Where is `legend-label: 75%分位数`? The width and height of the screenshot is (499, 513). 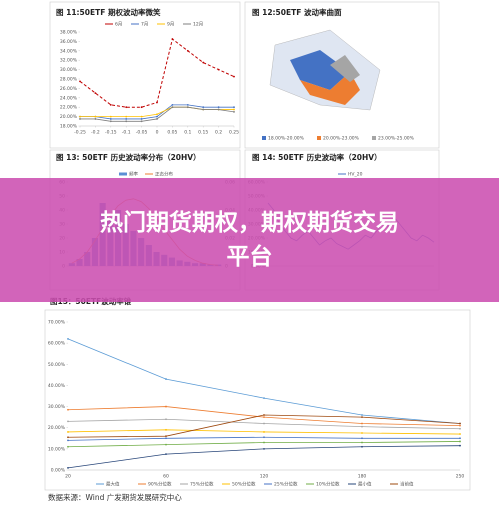
legend-label: 75%分位数 is located at coordinates (202, 484).